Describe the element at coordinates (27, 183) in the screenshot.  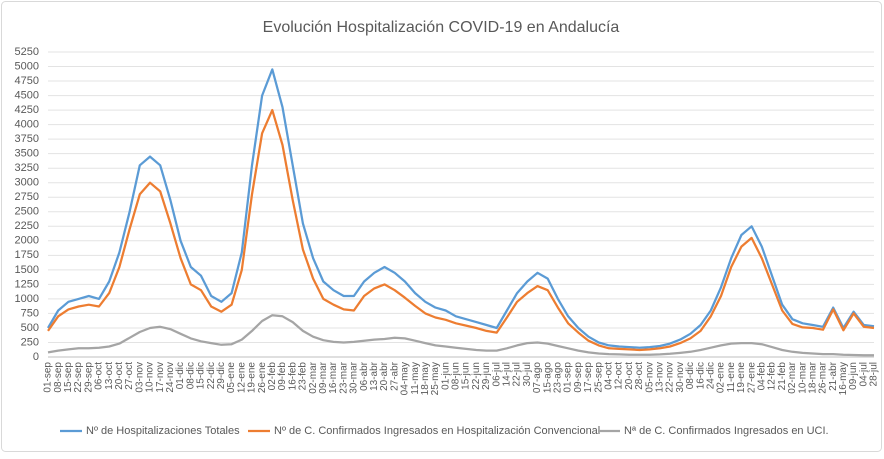
I see `y-tick-label: 3000` at that location.